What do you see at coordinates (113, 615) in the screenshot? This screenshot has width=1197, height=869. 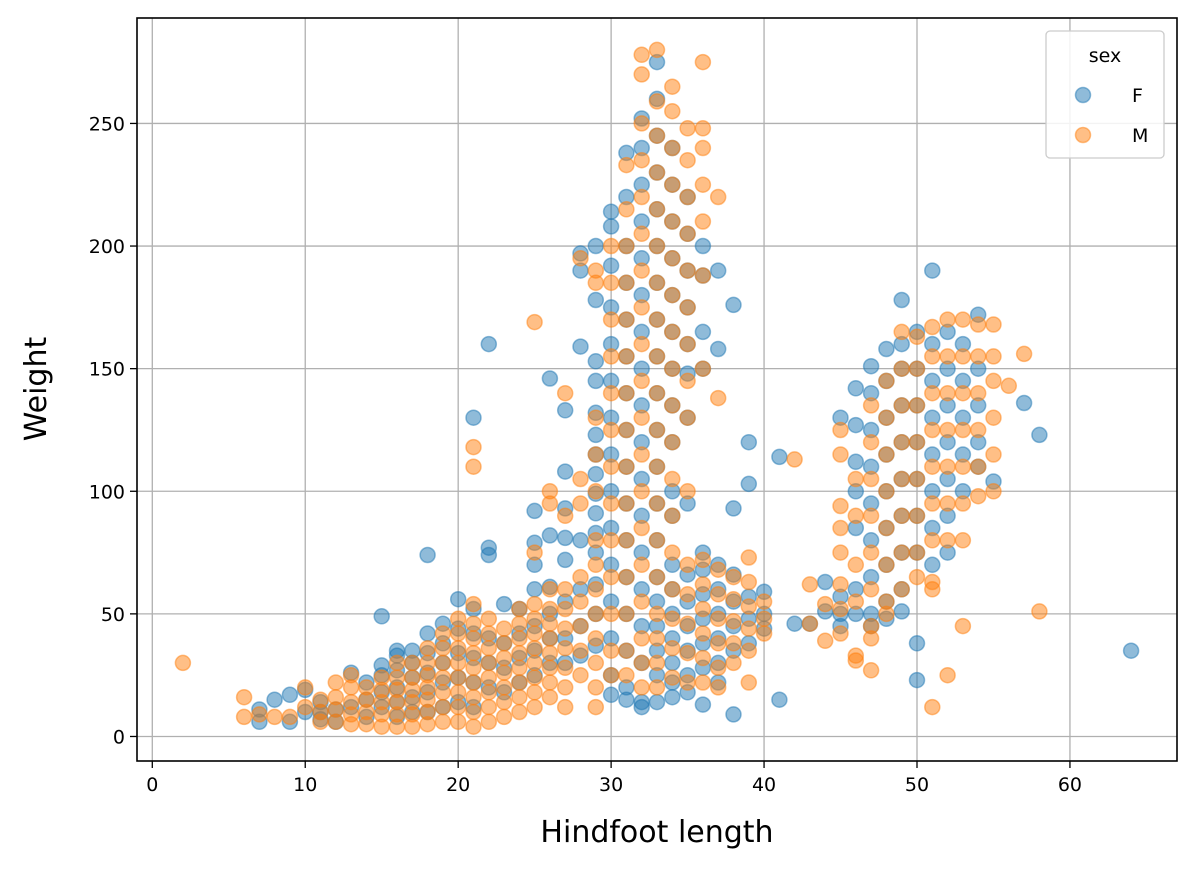 I see `y-tick-label: 50` at bounding box center [113, 615].